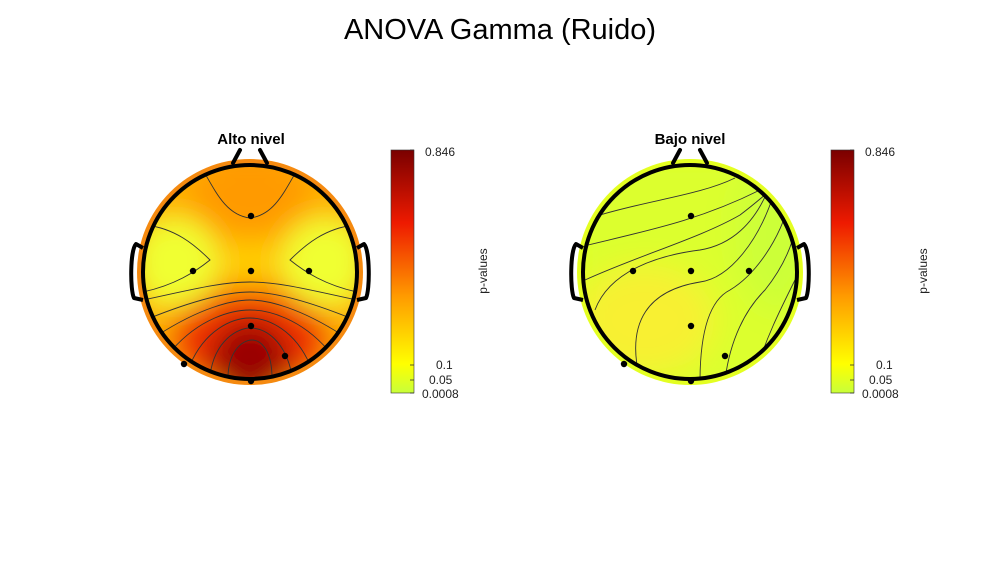  Describe the element at coordinates (500, 30) in the screenshot. I see `figure-title: ANOVA Gamma (Ruido)` at that location.